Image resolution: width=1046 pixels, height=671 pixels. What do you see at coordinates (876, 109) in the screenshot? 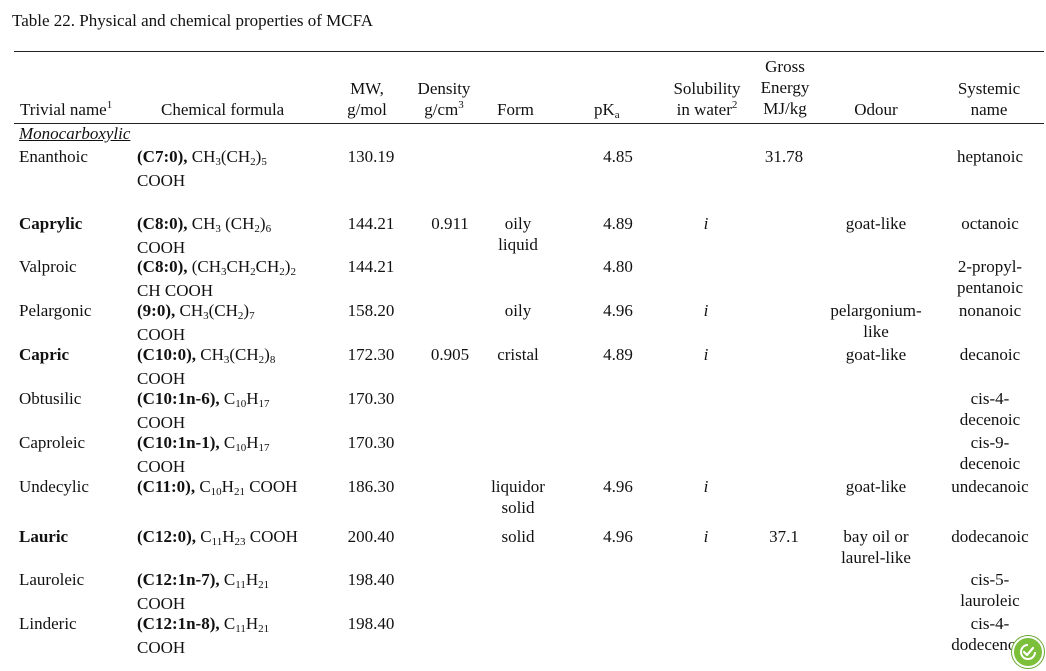
I see `header-odour: Odour` at bounding box center [876, 109].